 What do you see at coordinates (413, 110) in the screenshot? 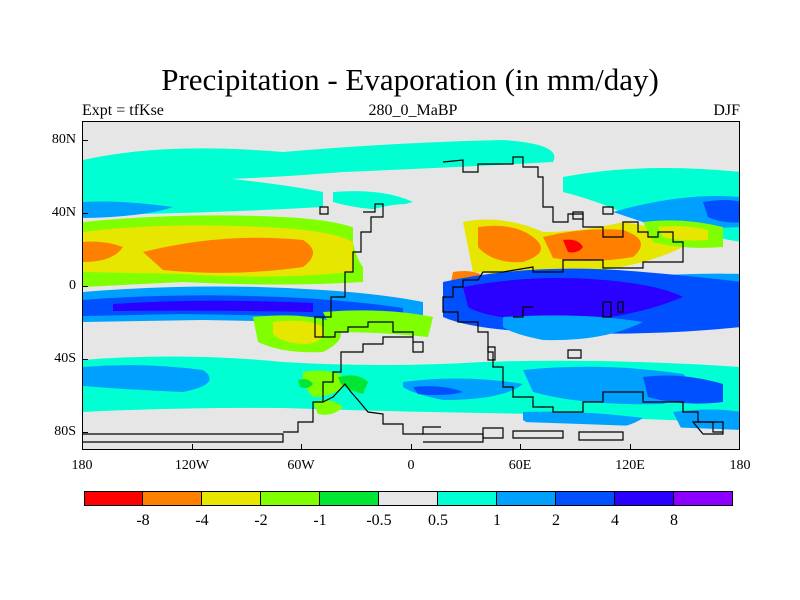
I see `time-label: 280_0_MaBP` at bounding box center [413, 110].